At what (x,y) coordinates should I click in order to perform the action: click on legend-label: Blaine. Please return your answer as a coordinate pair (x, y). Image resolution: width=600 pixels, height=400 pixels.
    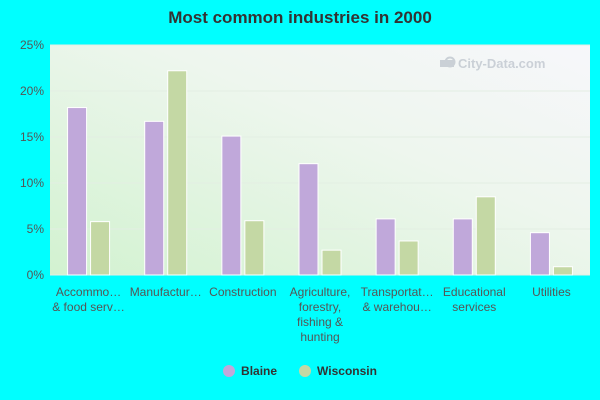
    Looking at the image, I should click on (259, 371).